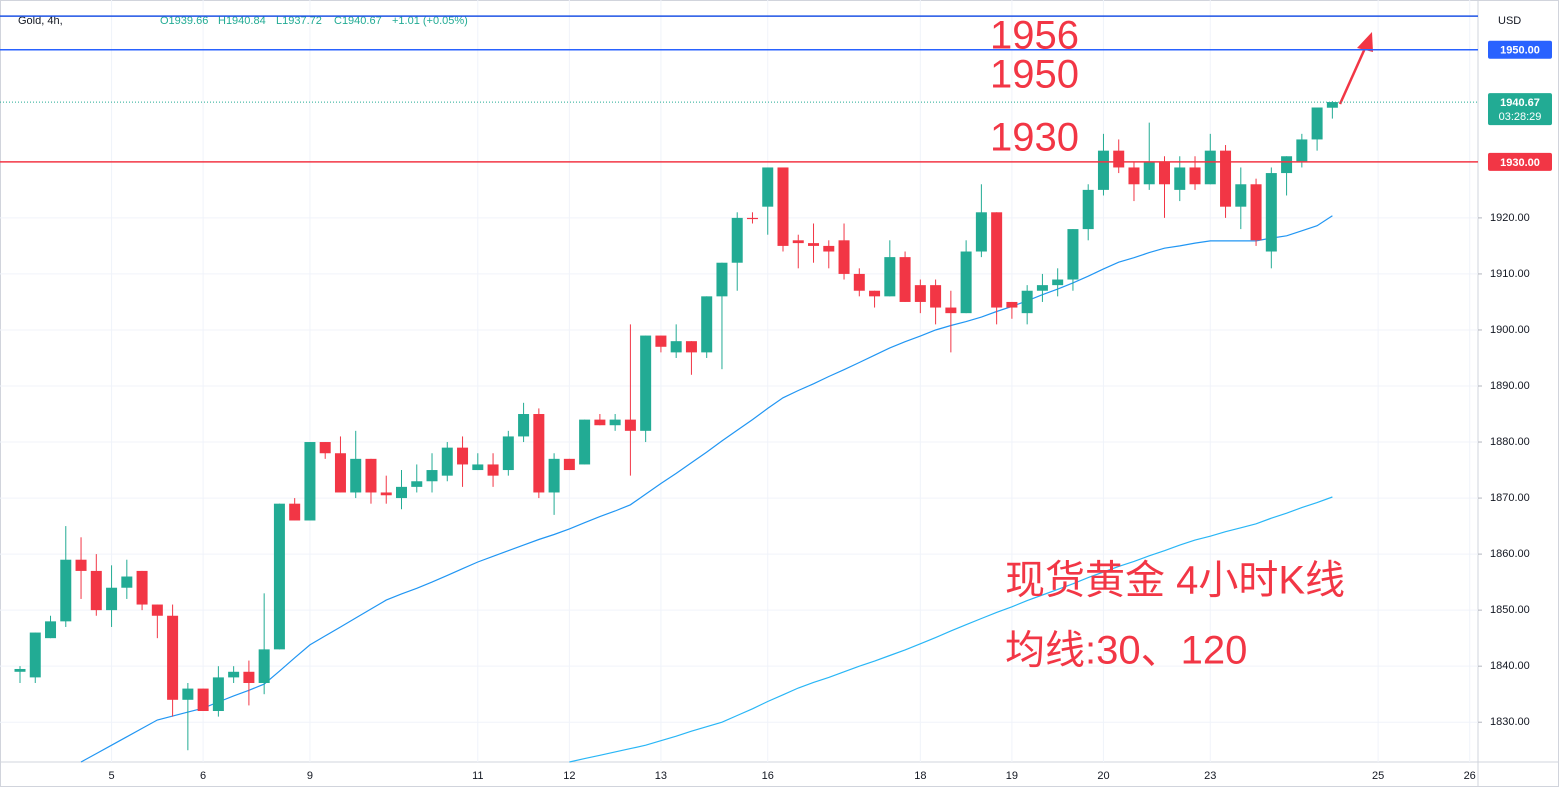 The width and height of the screenshot is (1559, 787). What do you see at coordinates (1210, 776) in the screenshot?
I see `x-tick-label: 23` at bounding box center [1210, 776].